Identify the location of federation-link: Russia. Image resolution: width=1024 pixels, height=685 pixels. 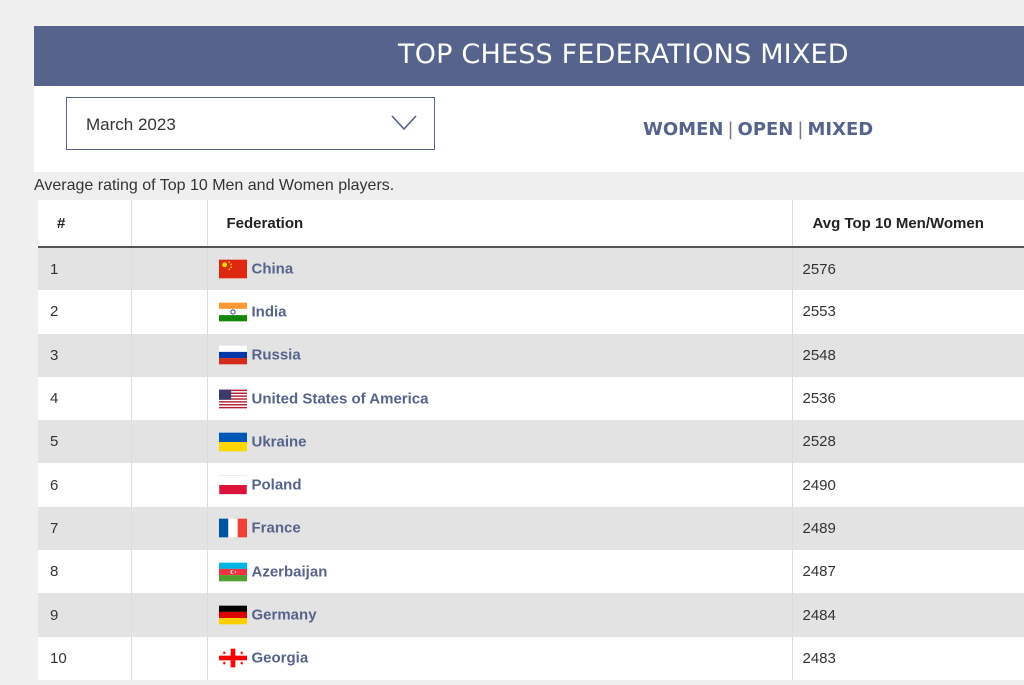
(276, 355).